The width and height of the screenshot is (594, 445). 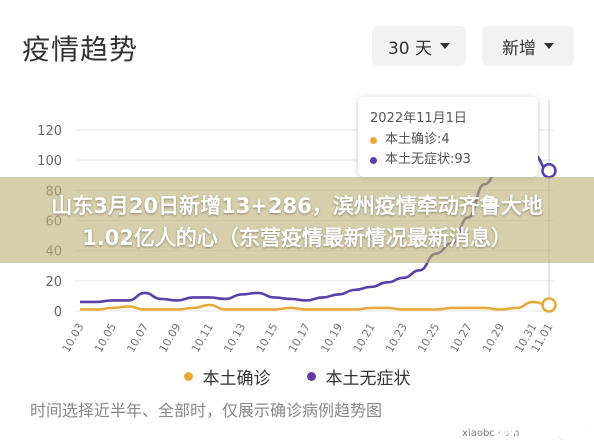 I want to click on tooltip-confirmed-text: 本土确诊:4, so click(x=417, y=139).